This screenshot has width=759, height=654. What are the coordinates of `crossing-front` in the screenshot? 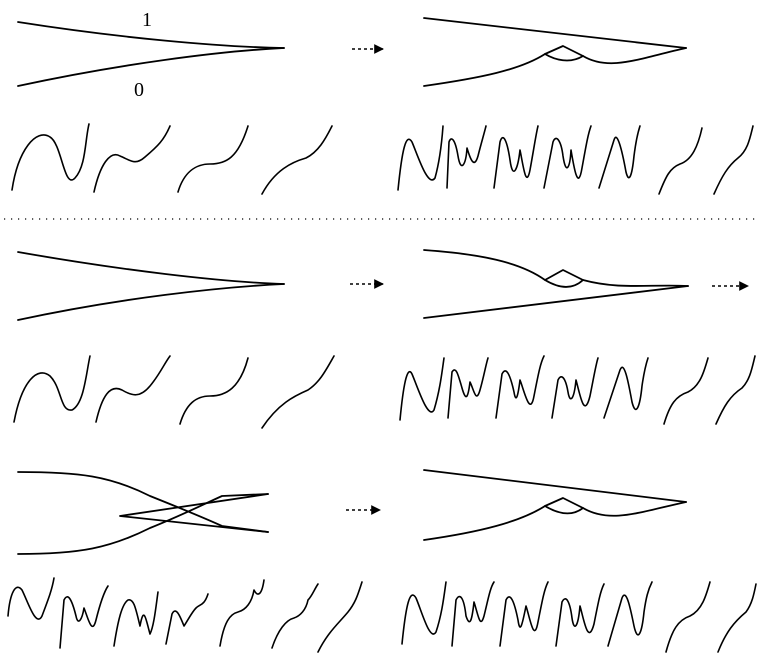 It's located at (143, 513).